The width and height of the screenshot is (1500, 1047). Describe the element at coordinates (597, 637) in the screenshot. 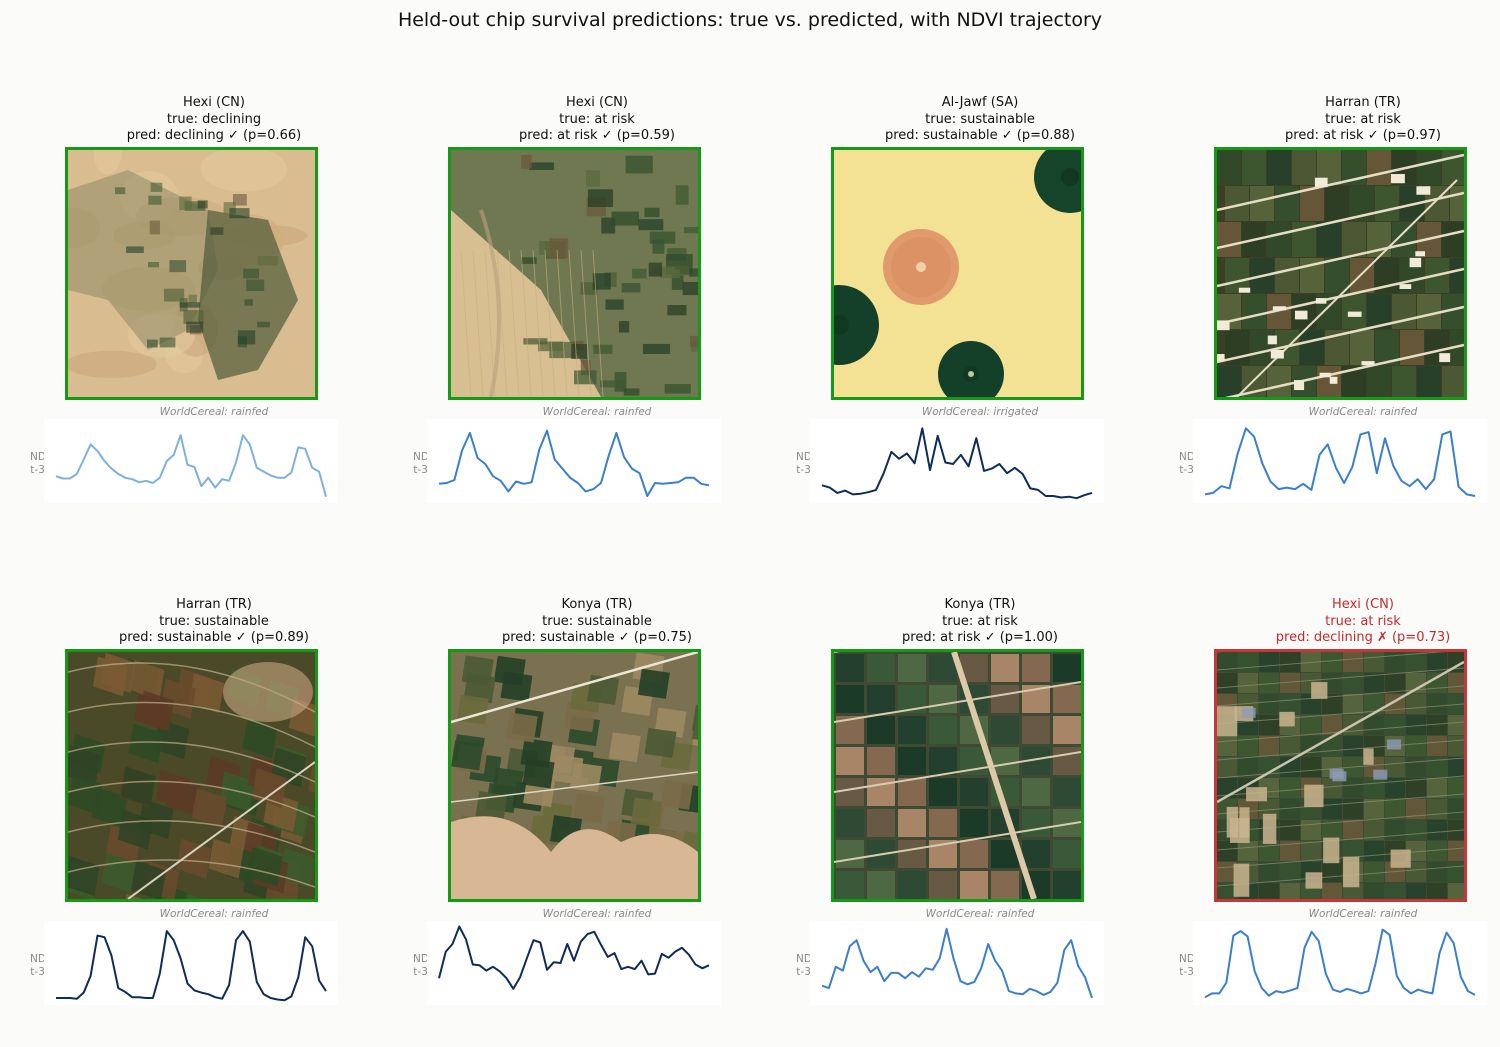

I see `pred-label: pred: sustainable ✓ (p=0.75)` at that location.